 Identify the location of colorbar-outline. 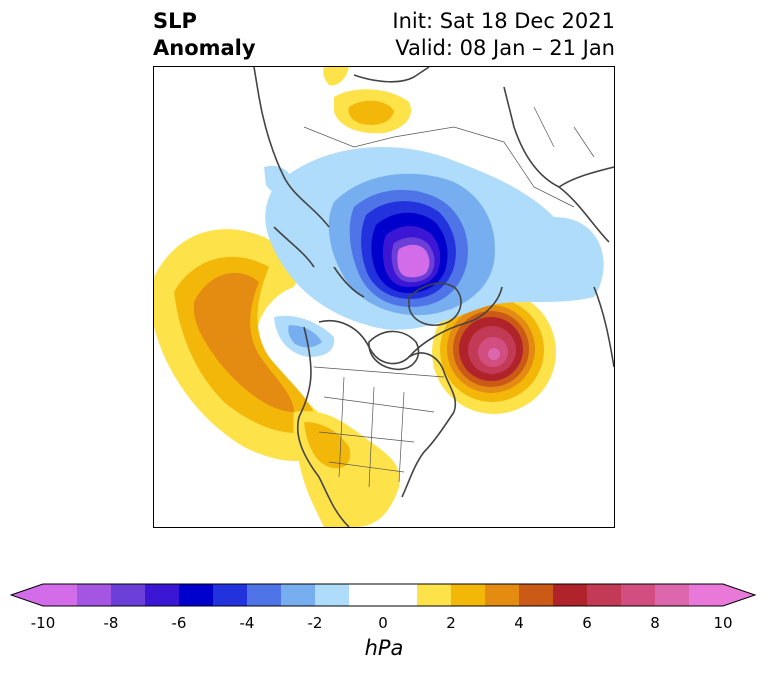
(383, 595).